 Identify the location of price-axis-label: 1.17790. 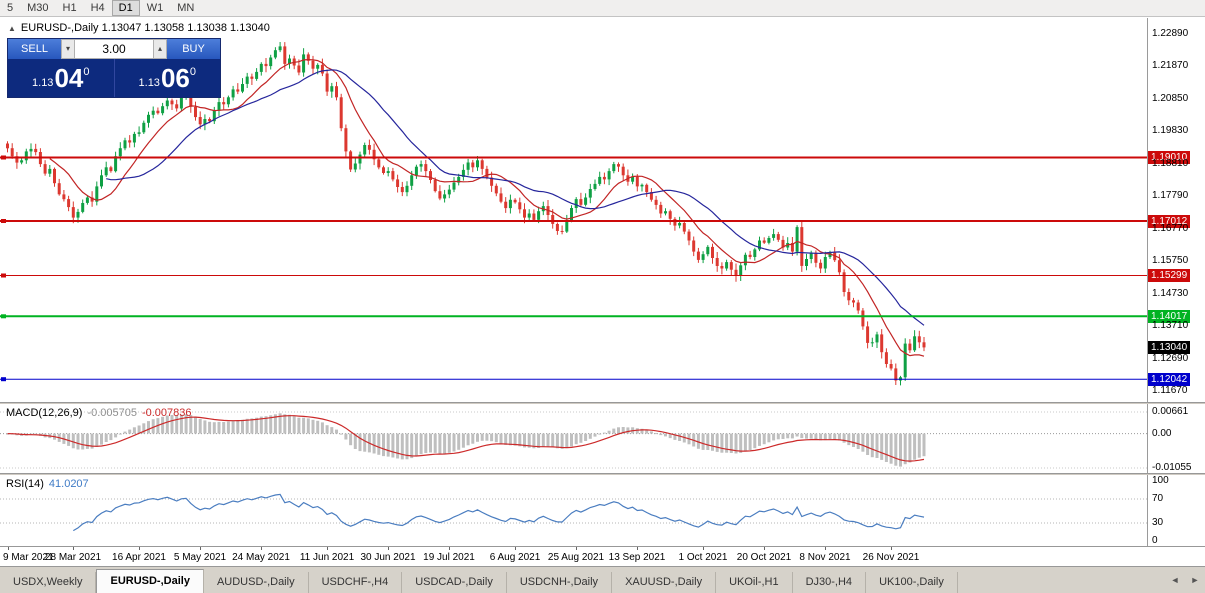
(1170, 195).